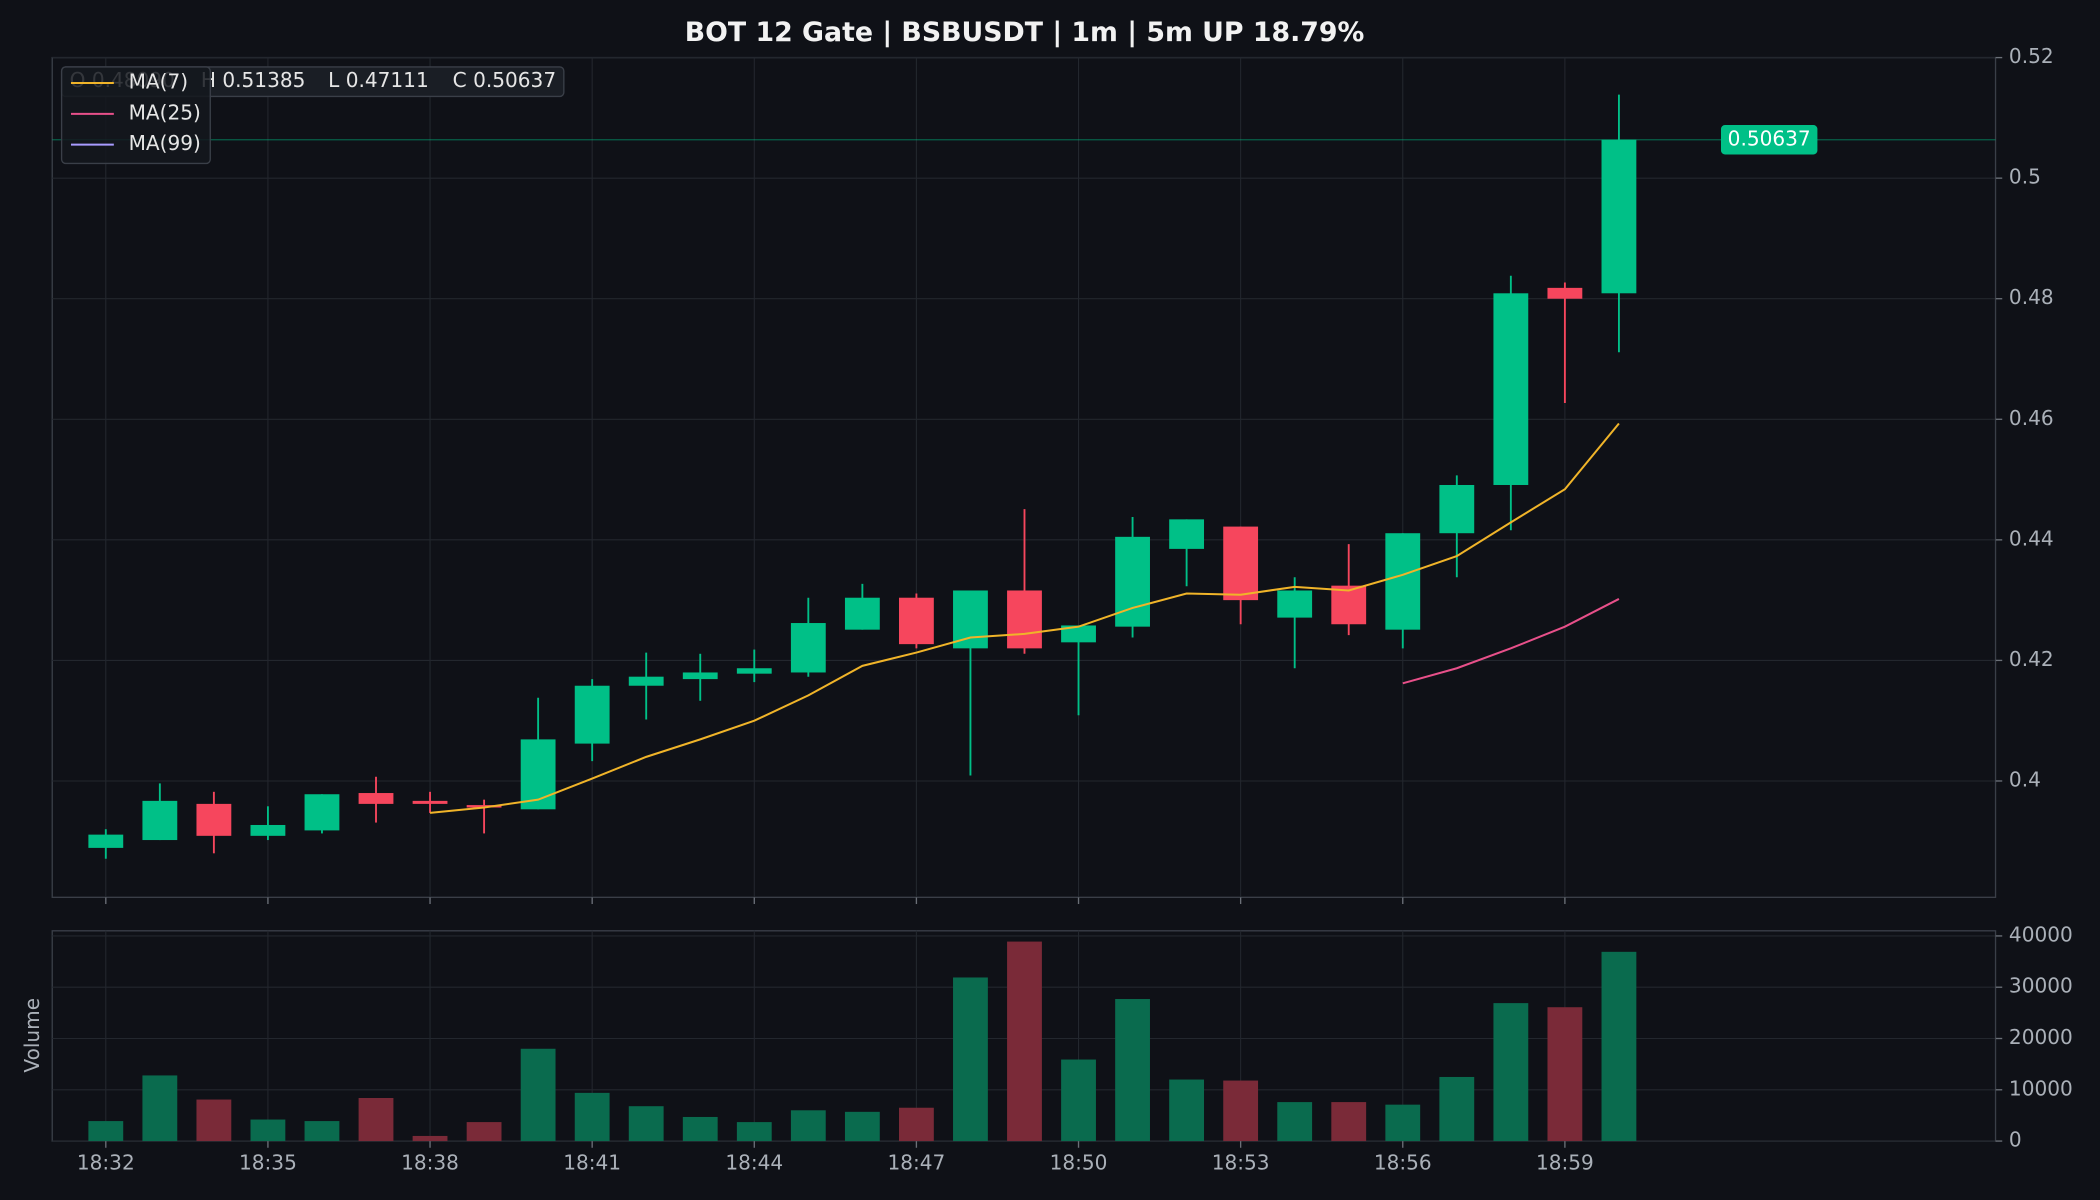 Image resolution: width=2100 pixels, height=1200 pixels. Describe the element at coordinates (1511, 641) in the screenshot. I see `ma-line` at that location.